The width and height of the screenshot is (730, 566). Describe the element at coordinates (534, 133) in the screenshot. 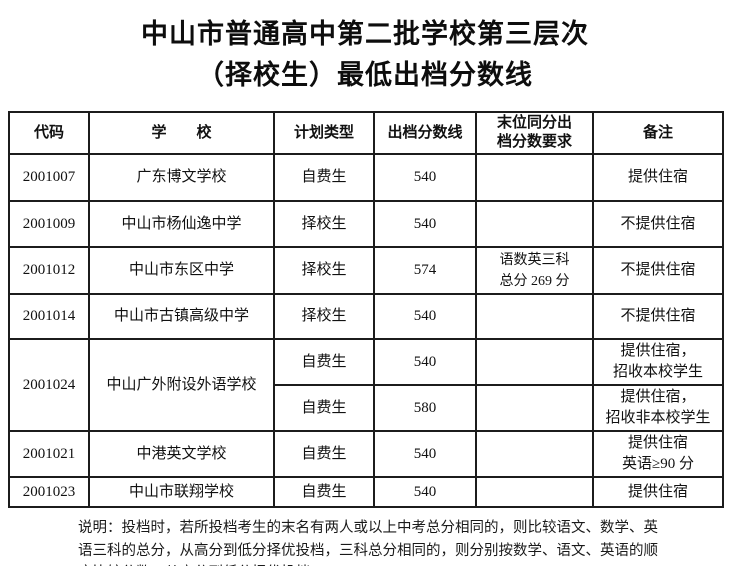

I see `header-tie-break: 末位同分出 档分数要求` at that location.